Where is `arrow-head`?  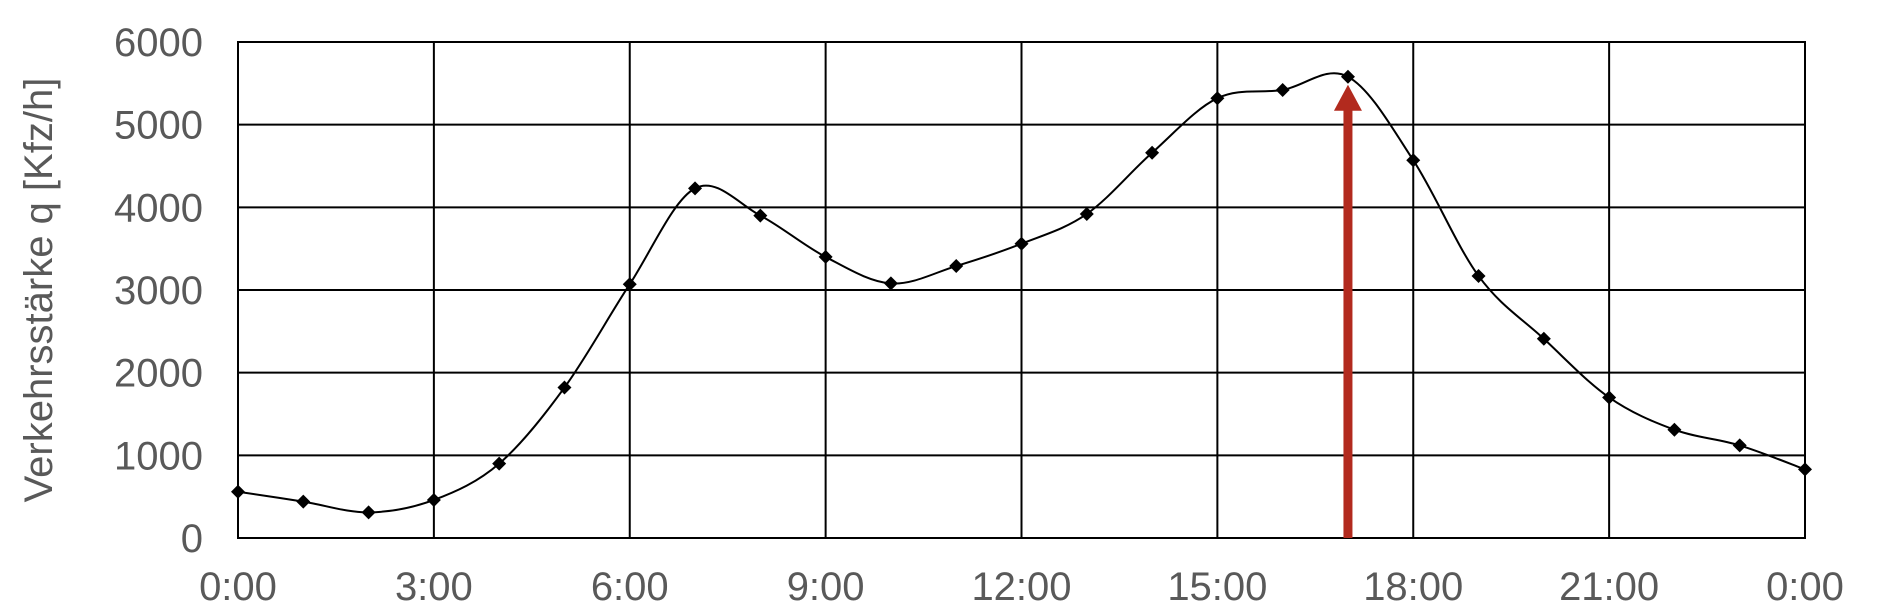 arrow-head is located at coordinates (1347, 97).